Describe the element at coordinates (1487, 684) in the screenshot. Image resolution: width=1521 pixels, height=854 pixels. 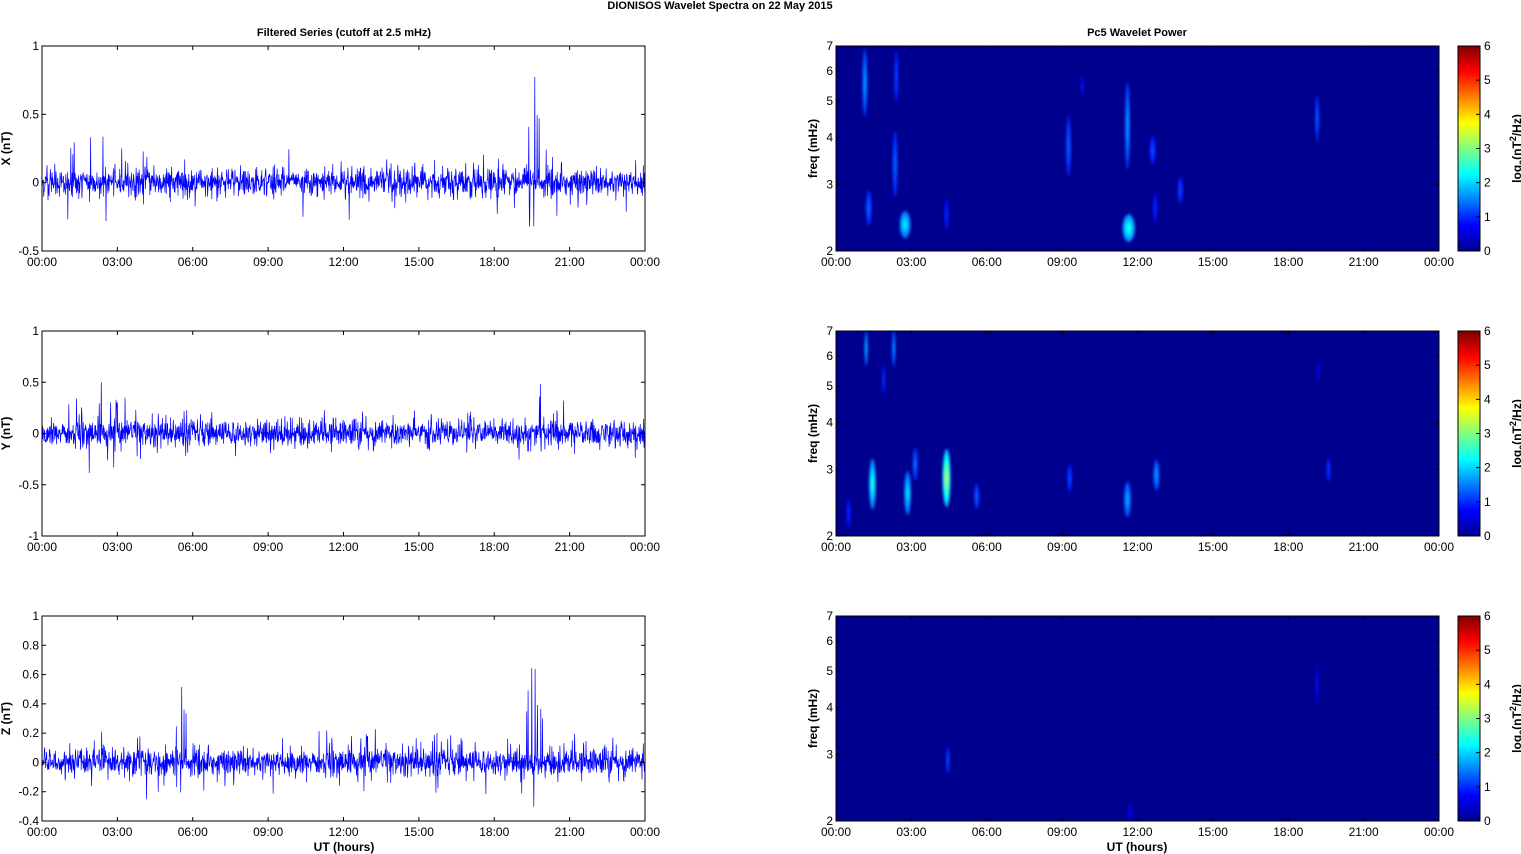
I see `z-wavelet-panel-colorbar-tick-label: 4` at that location.